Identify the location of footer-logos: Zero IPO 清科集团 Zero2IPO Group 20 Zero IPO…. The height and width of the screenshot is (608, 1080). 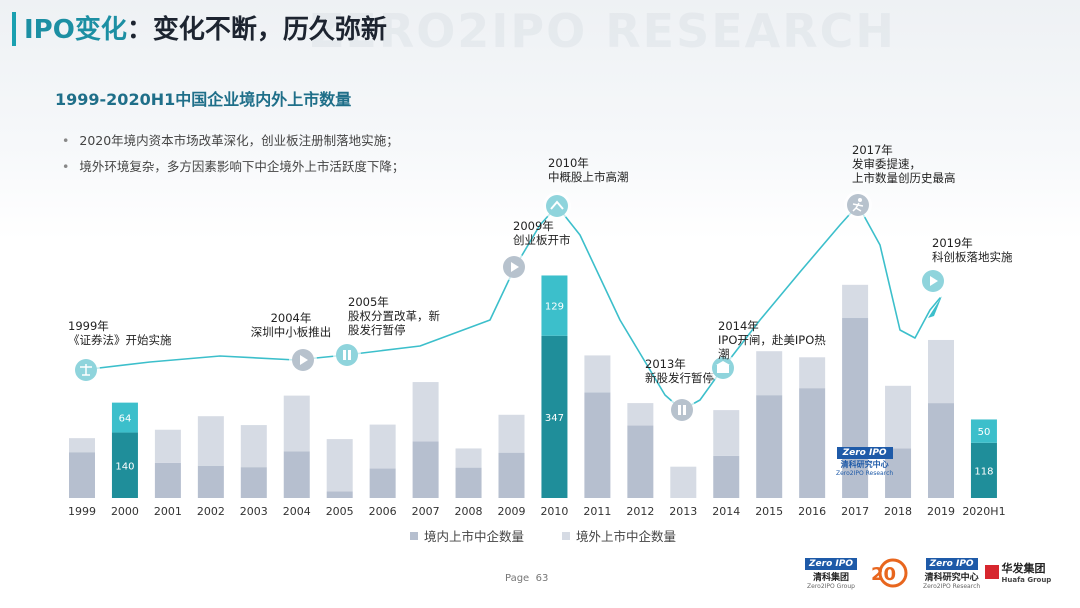
(940, 576).